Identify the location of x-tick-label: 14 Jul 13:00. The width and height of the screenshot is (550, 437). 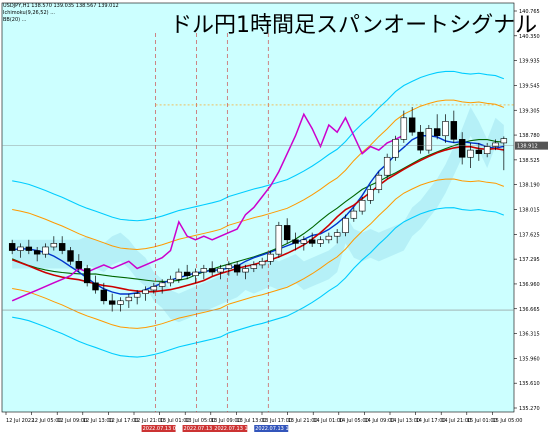
(405, 421).